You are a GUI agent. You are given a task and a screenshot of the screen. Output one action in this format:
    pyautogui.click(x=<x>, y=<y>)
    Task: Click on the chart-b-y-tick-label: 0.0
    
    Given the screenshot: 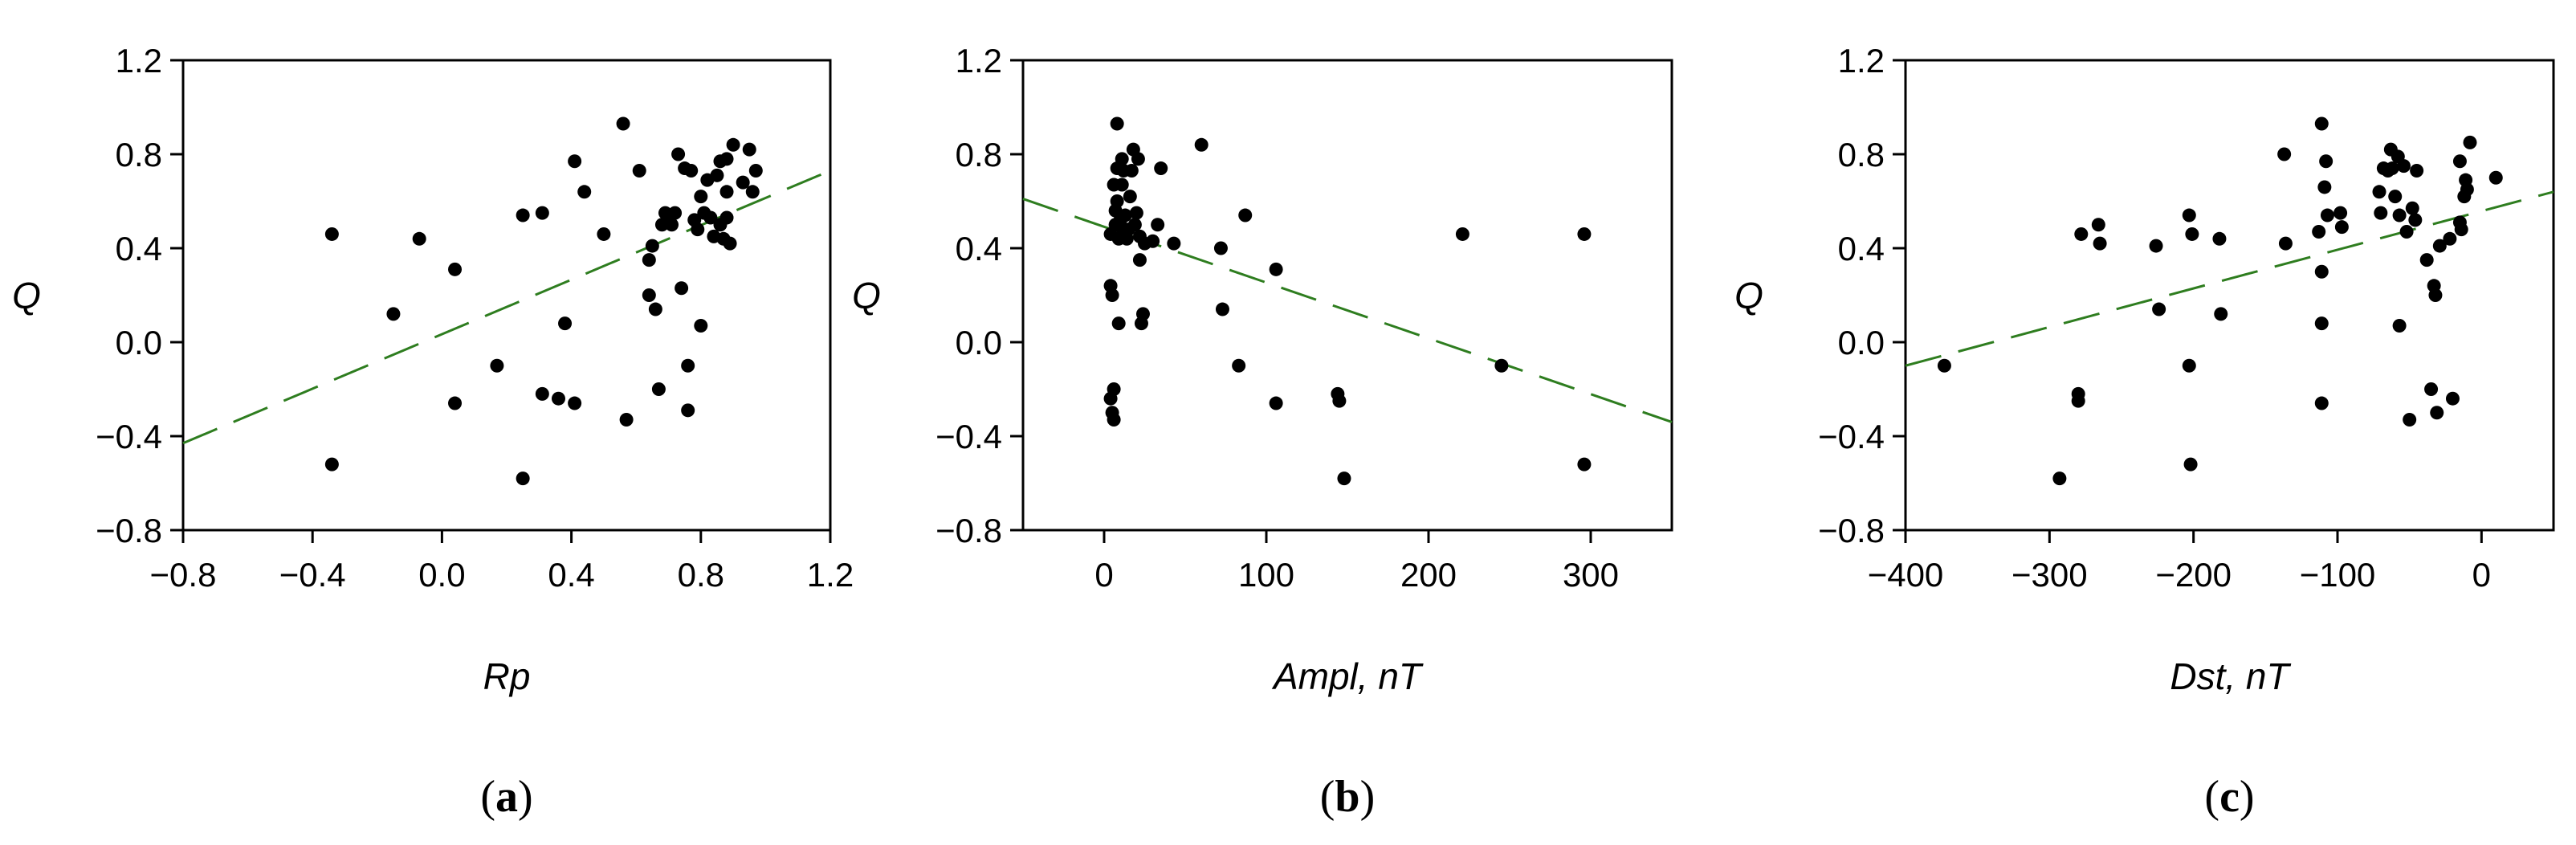 What is the action you would take?
    pyautogui.click(x=979, y=342)
    